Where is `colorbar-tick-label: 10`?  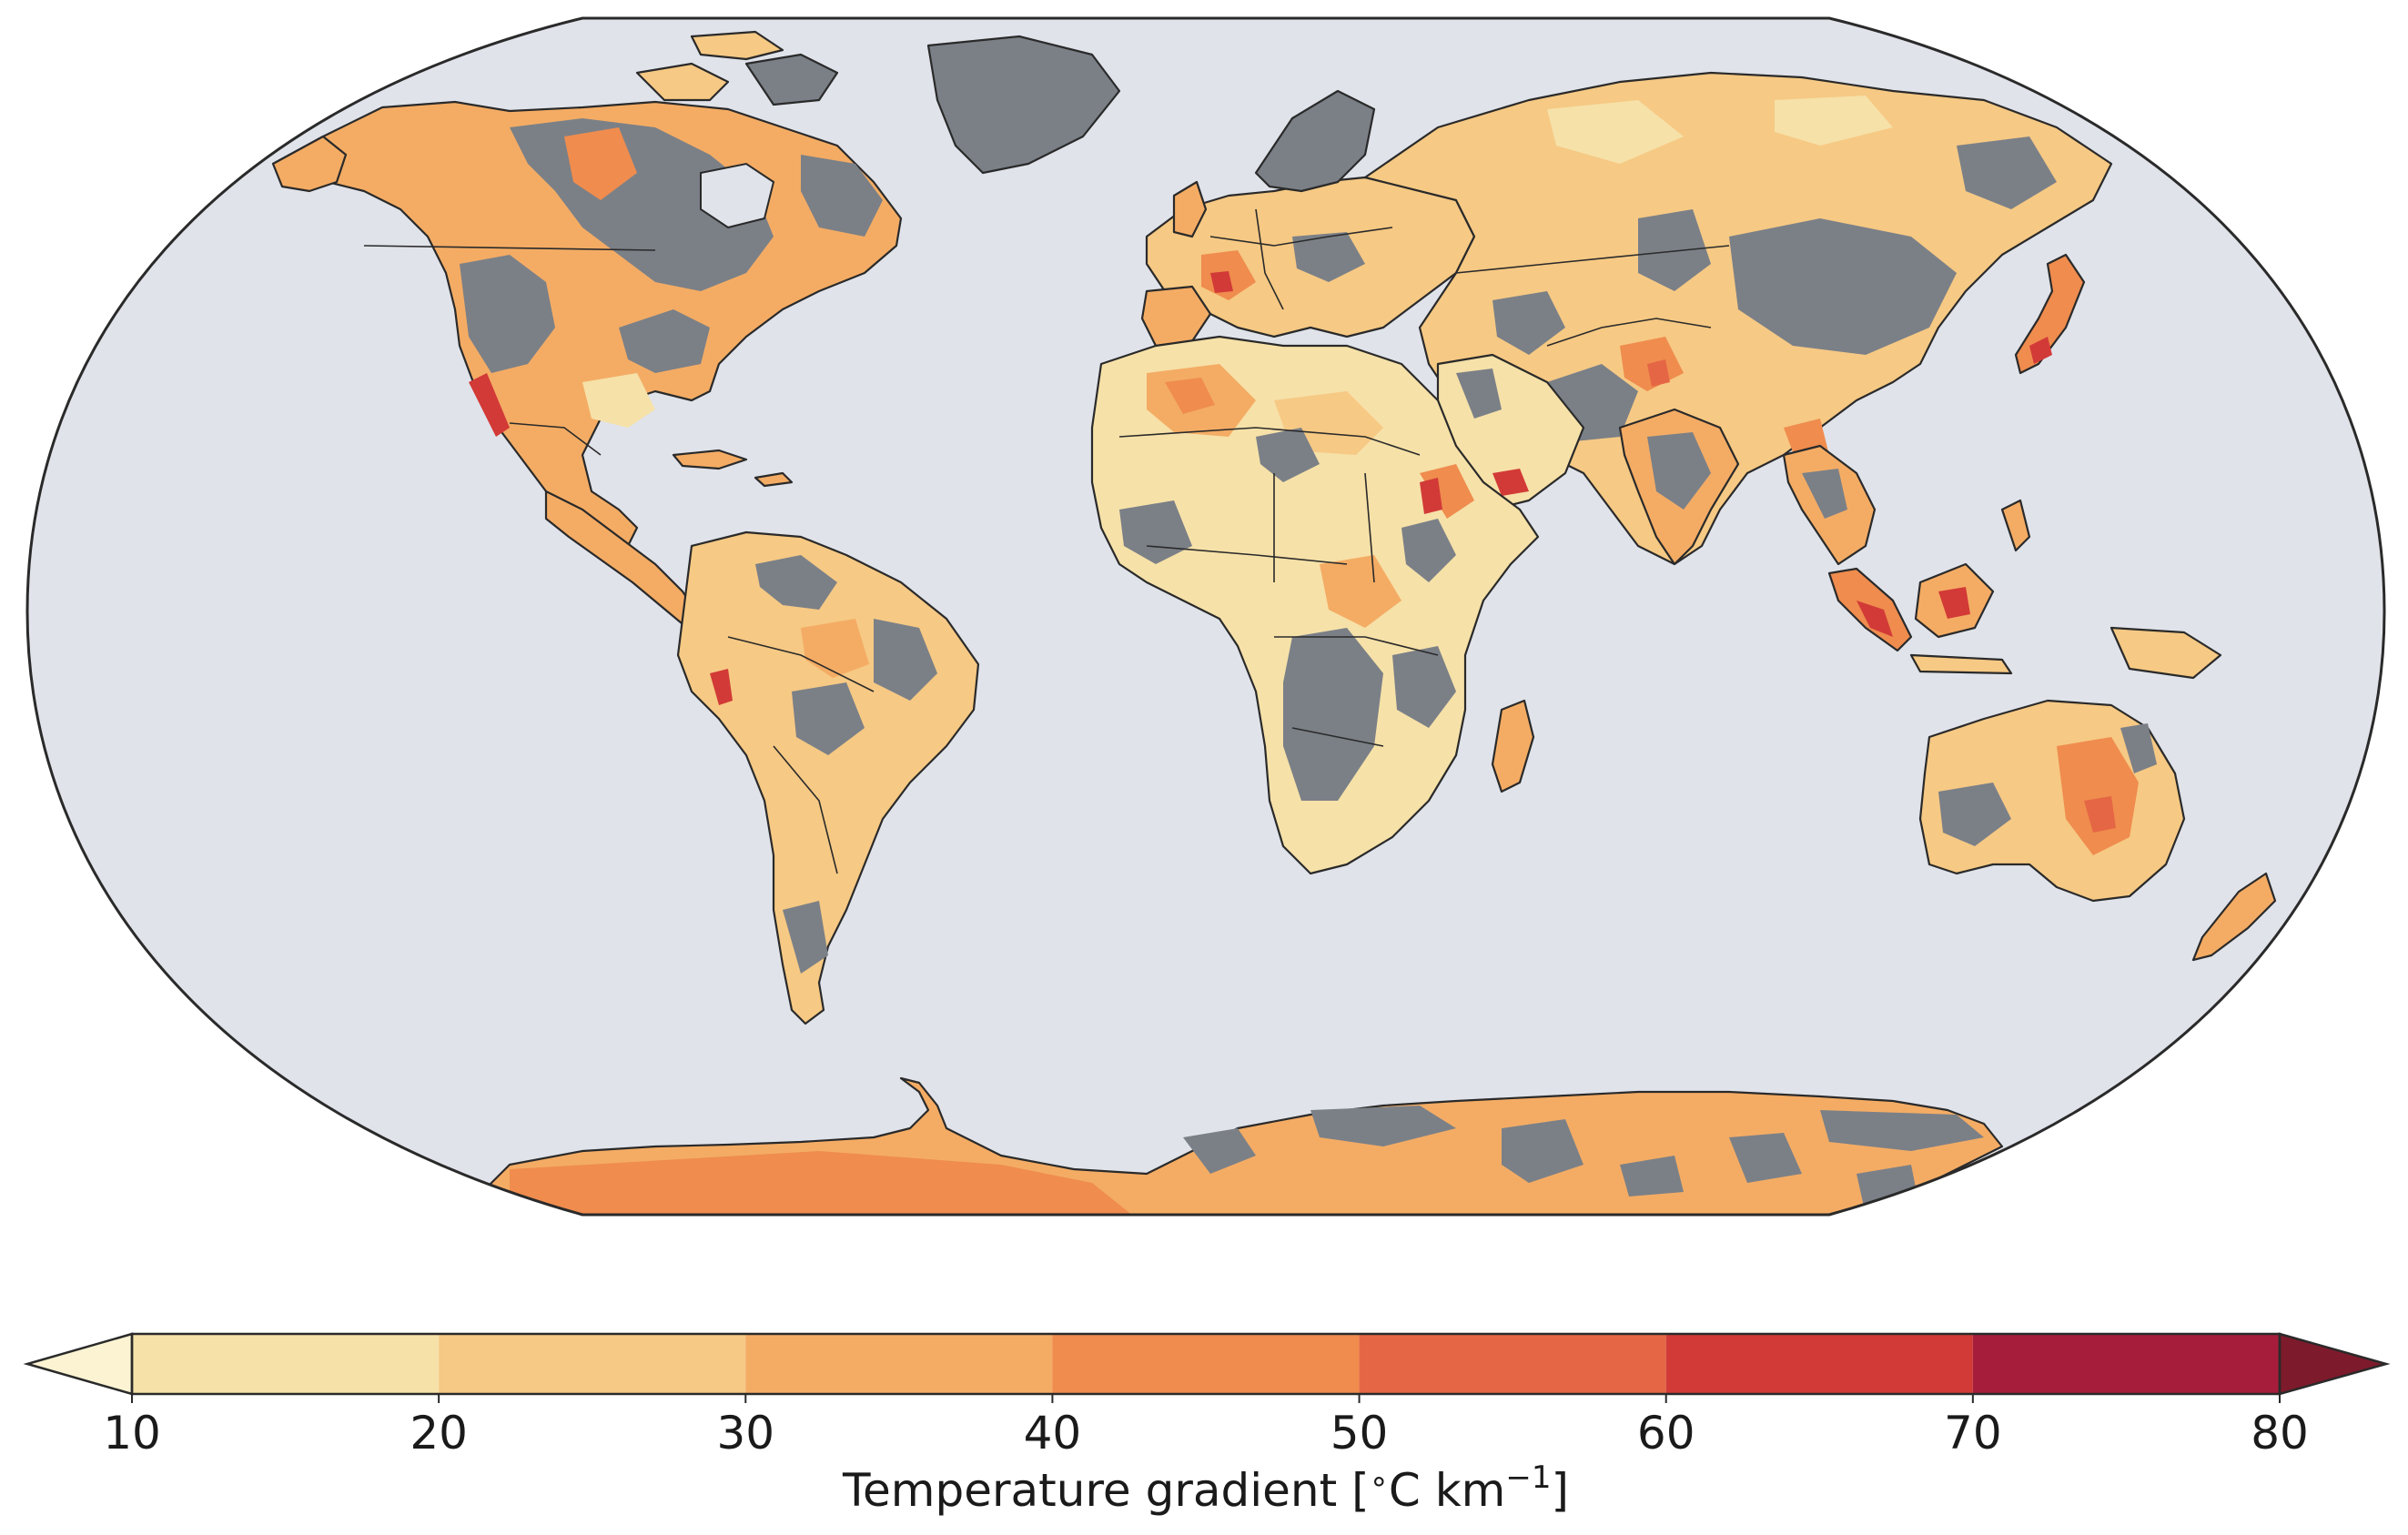 colorbar-tick-label: 10 is located at coordinates (132, 1433).